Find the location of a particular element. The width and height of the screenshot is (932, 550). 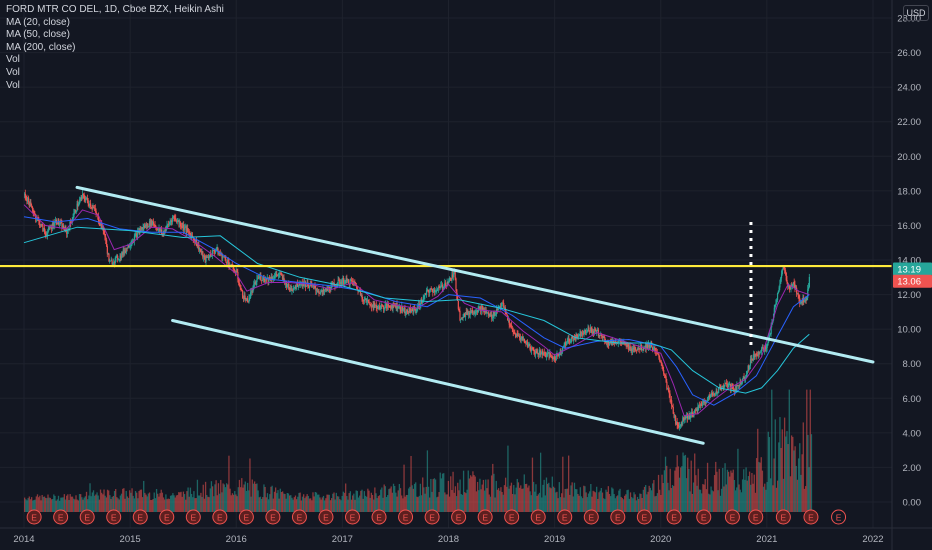

indicator-ma50: MA (50, close) is located at coordinates (38, 35).